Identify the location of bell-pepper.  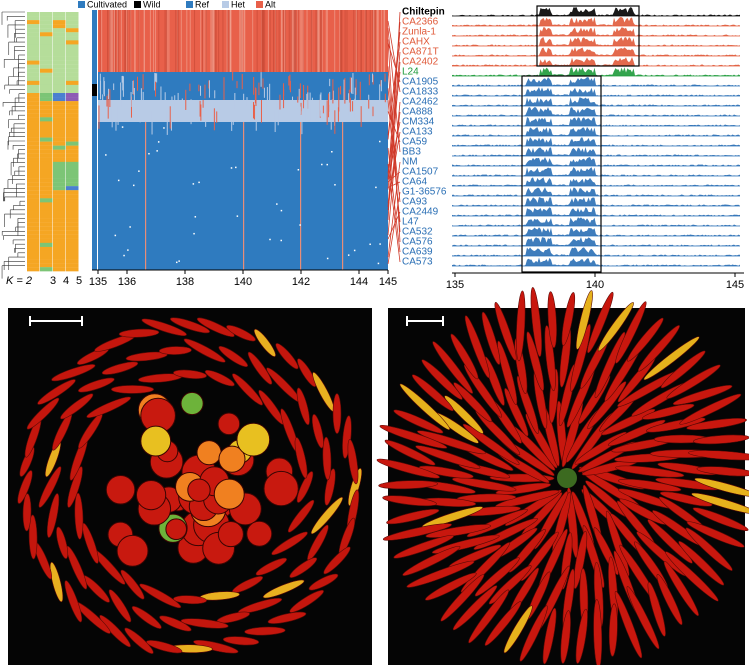
(259, 533).